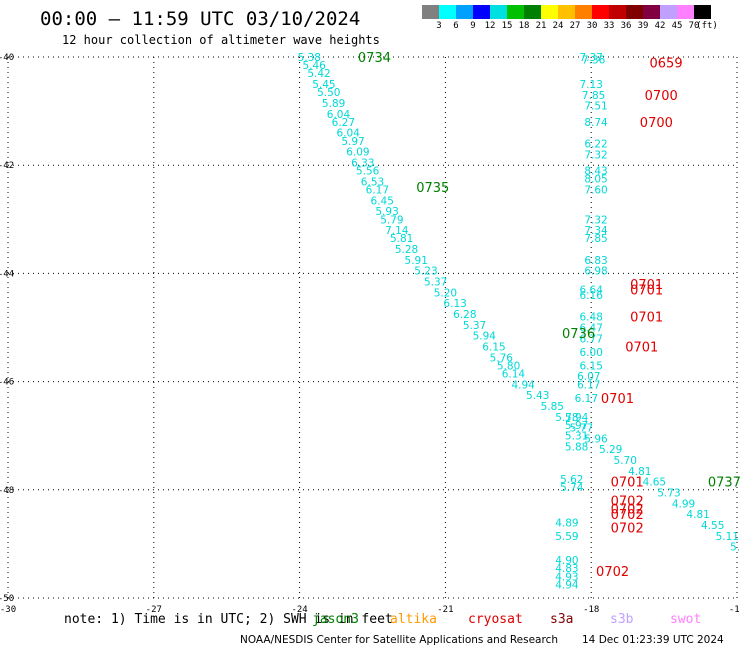 This screenshot has height=650, width=740. What do you see at coordinates (591, 318) in the screenshot?
I see `wave-height-label: 6.48` at bounding box center [591, 318].